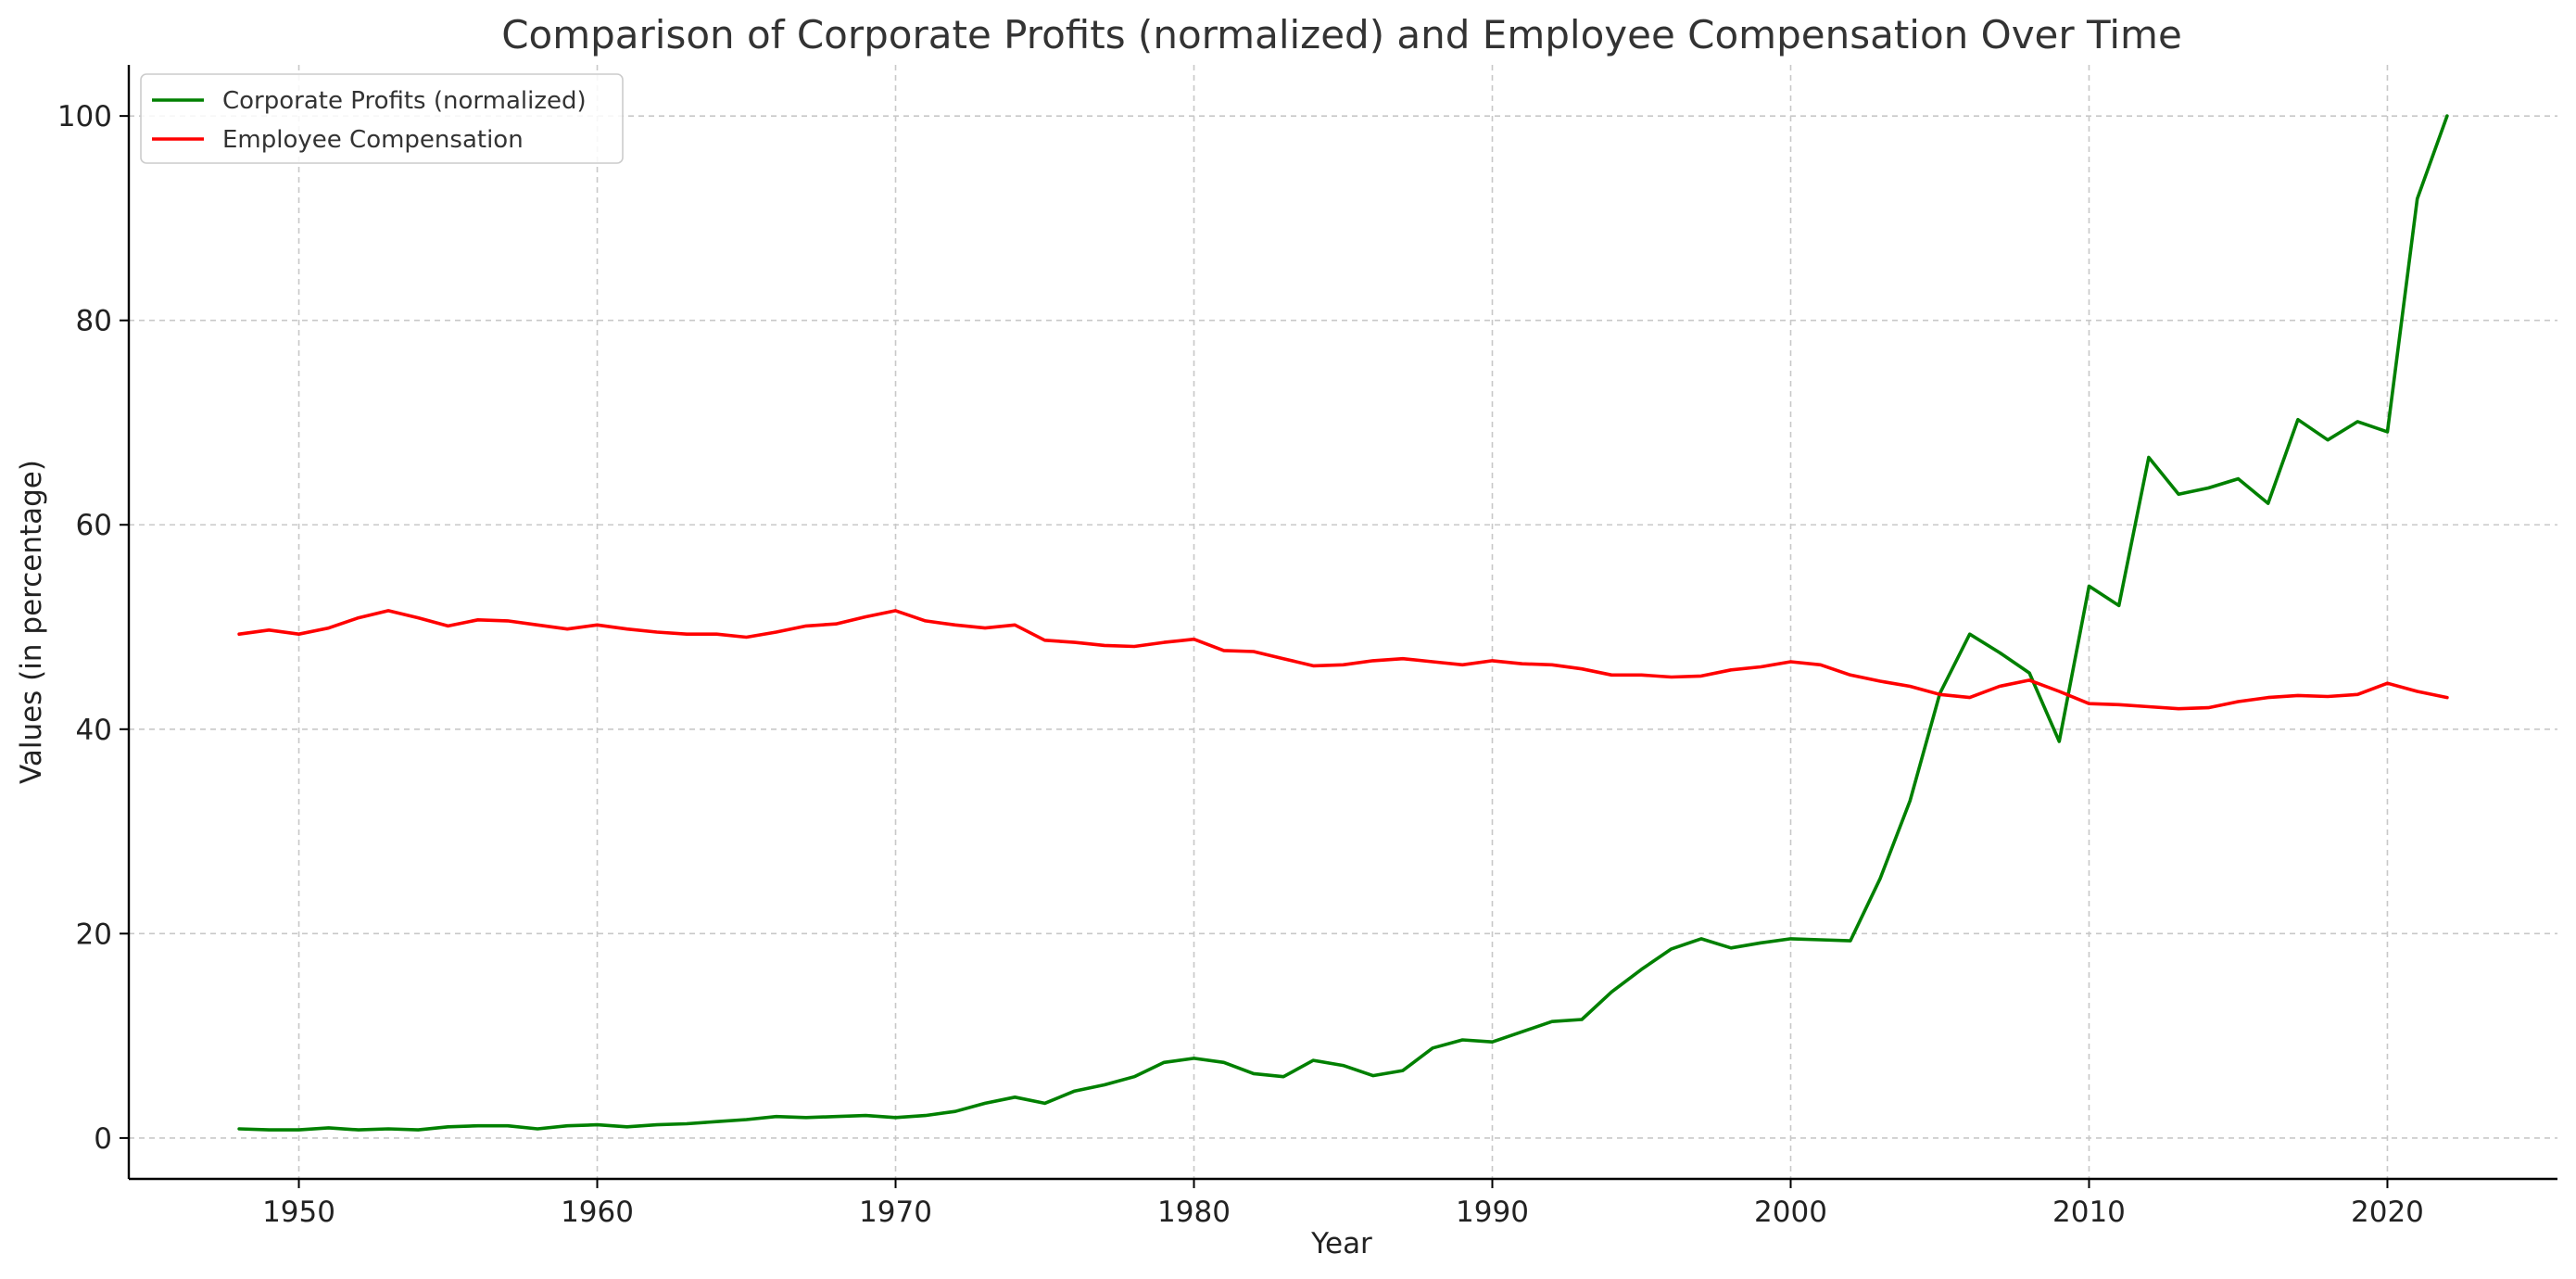 The image size is (2576, 1279). What do you see at coordinates (298, 1212) in the screenshot?
I see `x-tick-label: 1950` at bounding box center [298, 1212].